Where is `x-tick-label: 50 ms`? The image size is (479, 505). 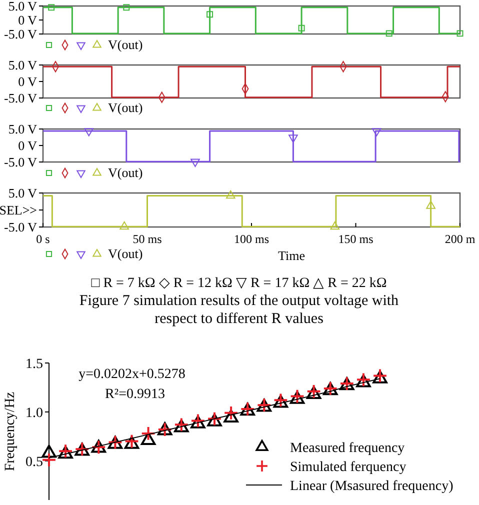
x-tick-label: 50 ms is located at coordinates (147, 239).